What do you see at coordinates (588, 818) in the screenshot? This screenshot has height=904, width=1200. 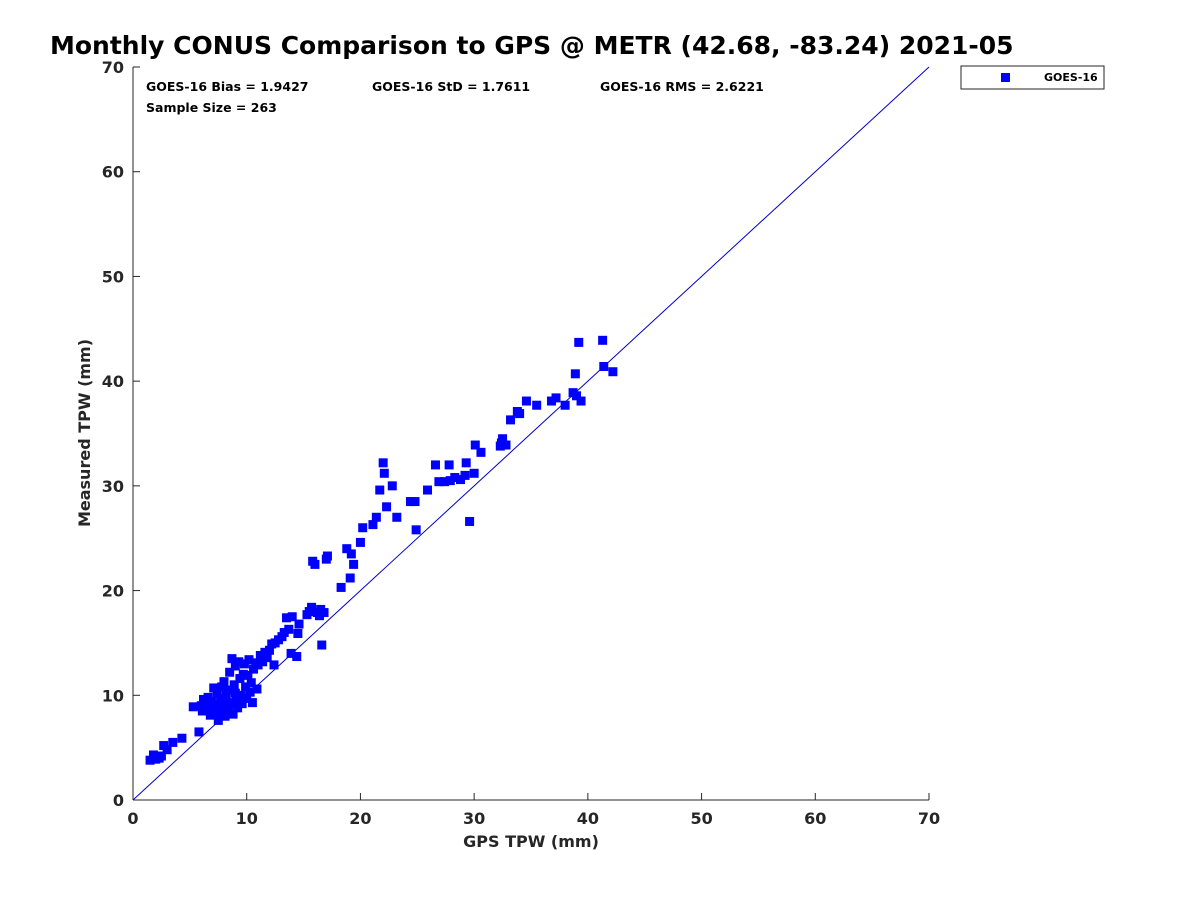 I see `x-tick-label: 40` at bounding box center [588, 818].